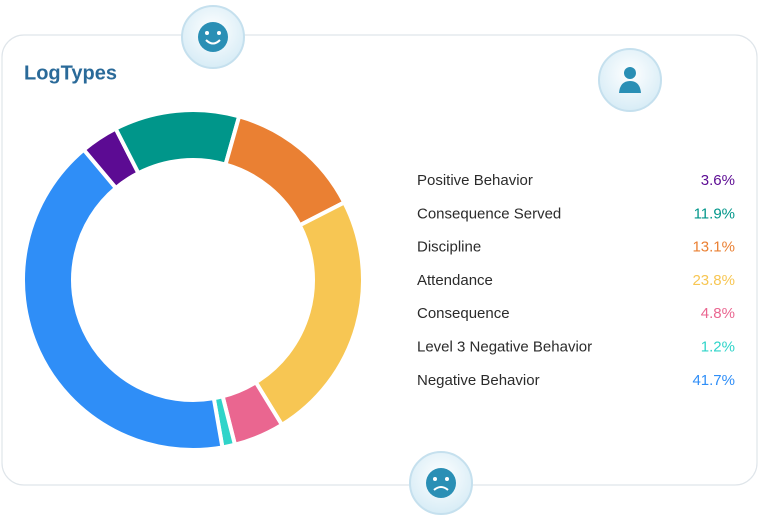 Image resolution: width=760 pixels, height=525 pixels. What do you see at coordinates (713, 280) in the screenshot?
I see `legend-value: 23.8%` at bounding box center [713, 280].